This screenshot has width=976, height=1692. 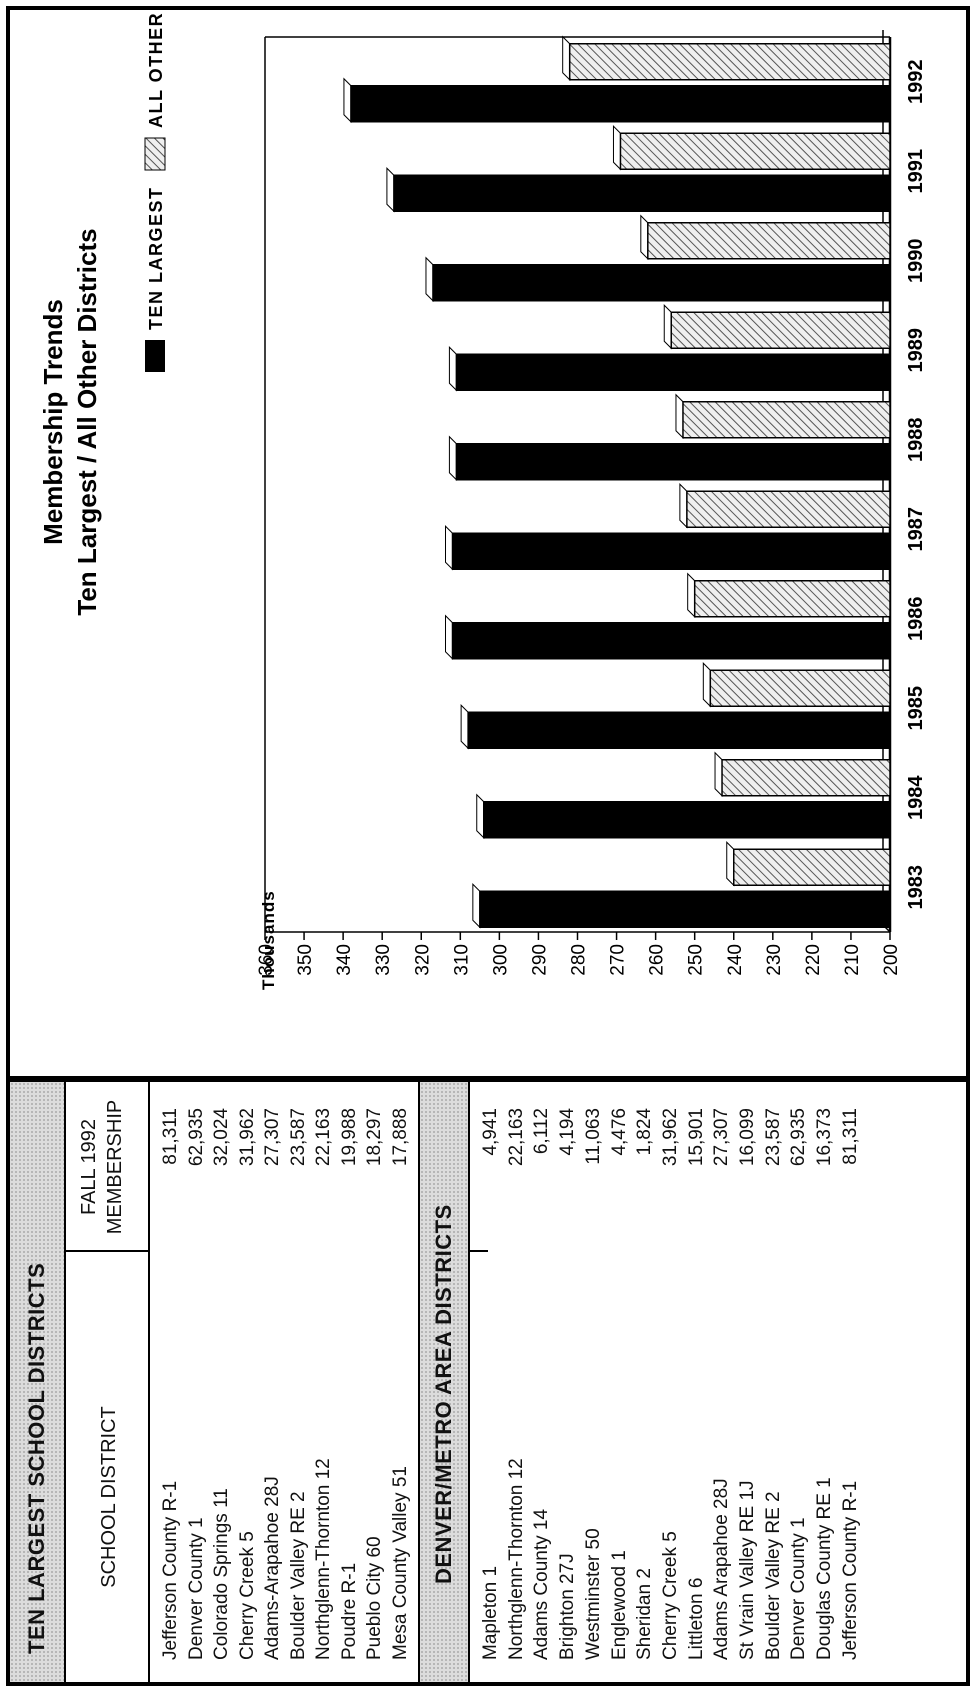 I want to click on y-axis-label: Thousands, so click(x=268, y=940).